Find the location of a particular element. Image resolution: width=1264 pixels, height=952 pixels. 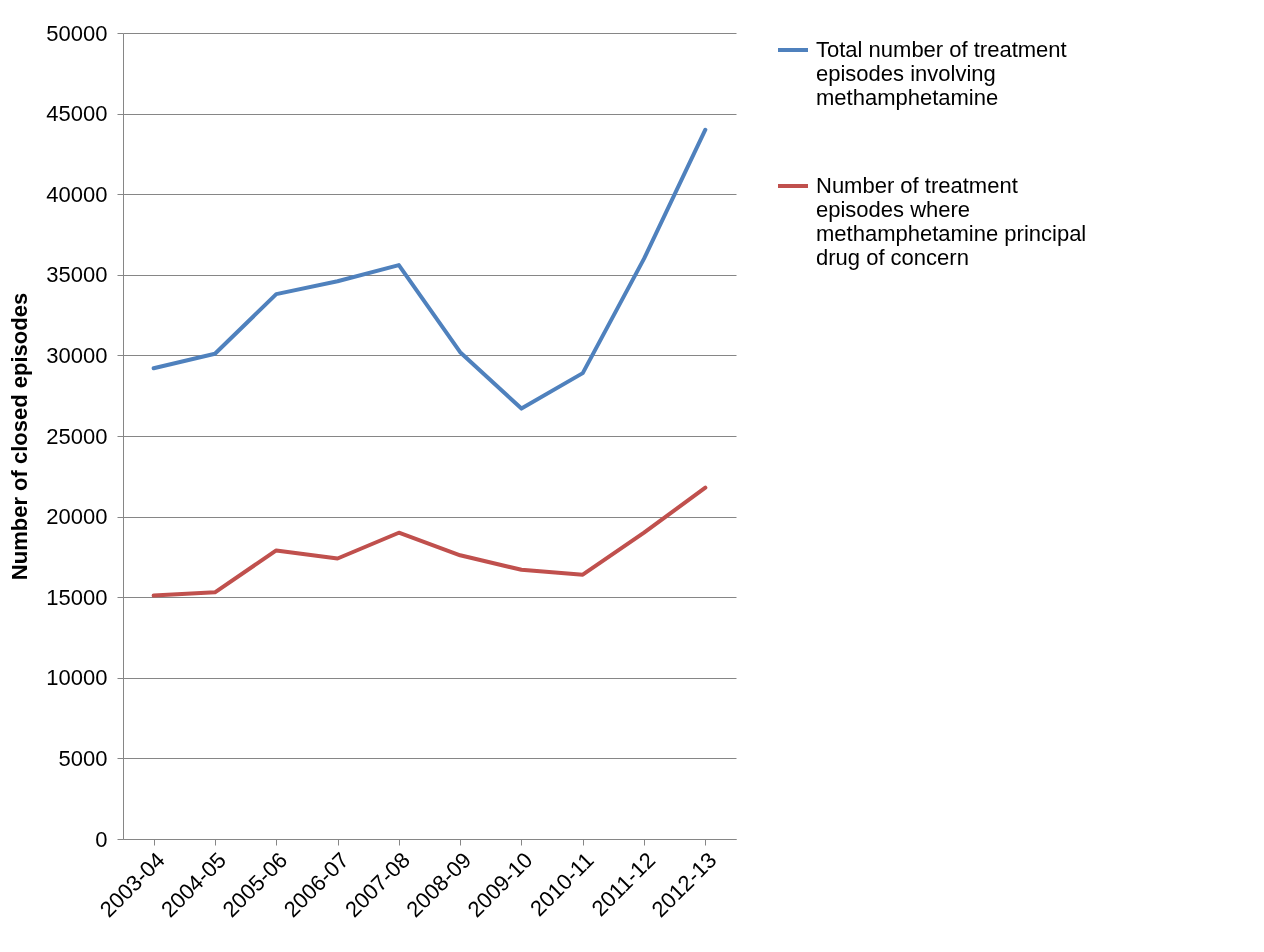

y-tick-label: 15000 is located at coordinates (77, 597).